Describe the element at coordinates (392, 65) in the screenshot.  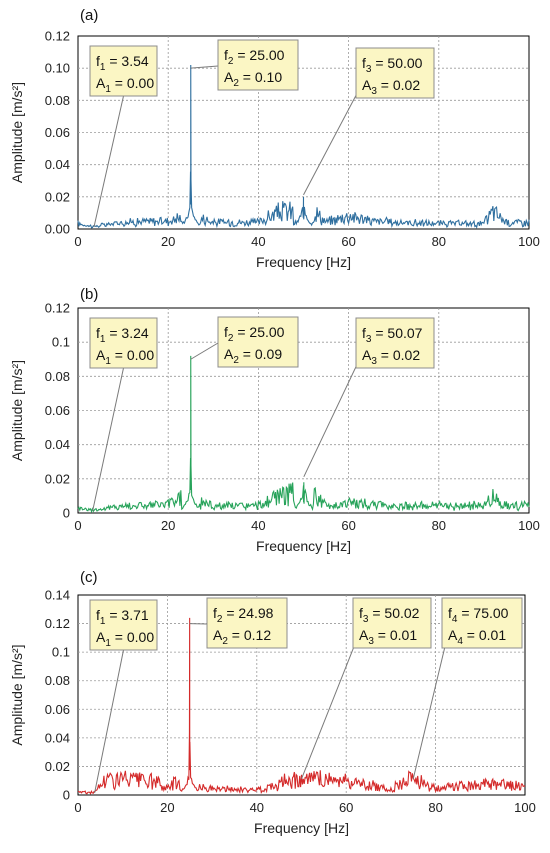
I see `annotation-frequency: f3 = 50.00` at that location.